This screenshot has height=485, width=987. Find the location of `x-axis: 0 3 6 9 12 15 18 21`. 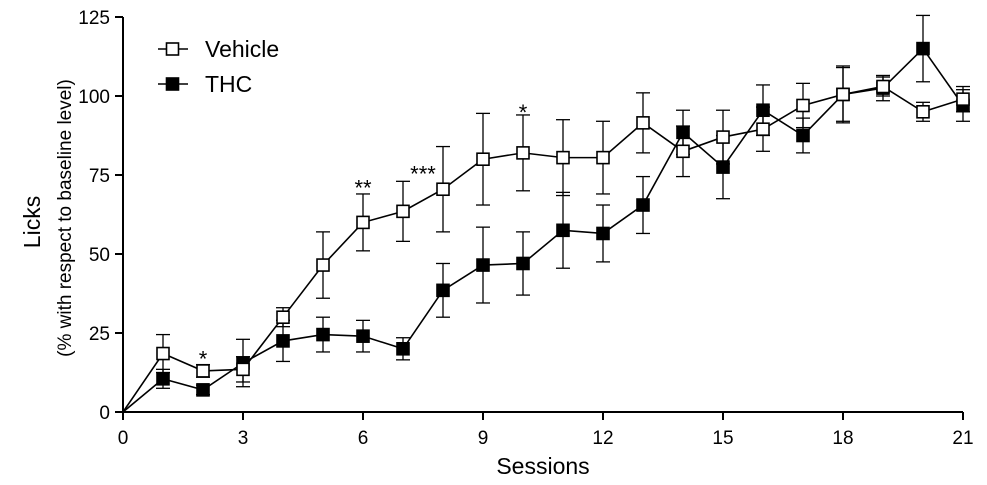

x-axis: 0 3 6 9 12 15 18 21 is located at coordinates (546, 430).